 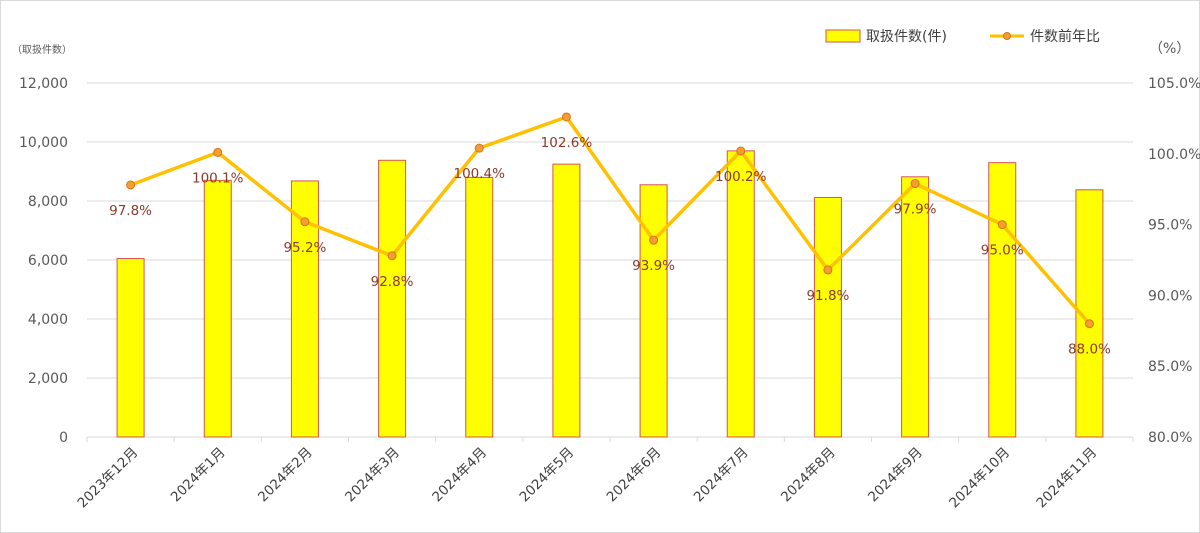 What do you see at coordinates (915, 210) in the screenshot?
I see `data-label: 97.9%` at bounding box center [915, 210].